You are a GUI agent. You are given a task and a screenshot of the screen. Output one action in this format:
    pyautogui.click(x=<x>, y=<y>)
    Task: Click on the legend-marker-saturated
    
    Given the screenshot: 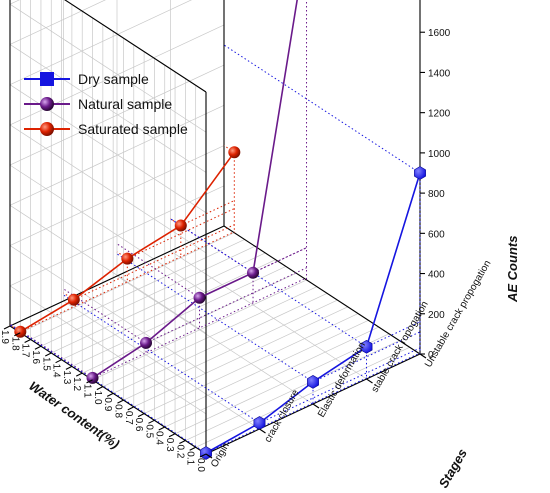 What is the action you would take?
    pyautogui.click(x=47, y=129)
    